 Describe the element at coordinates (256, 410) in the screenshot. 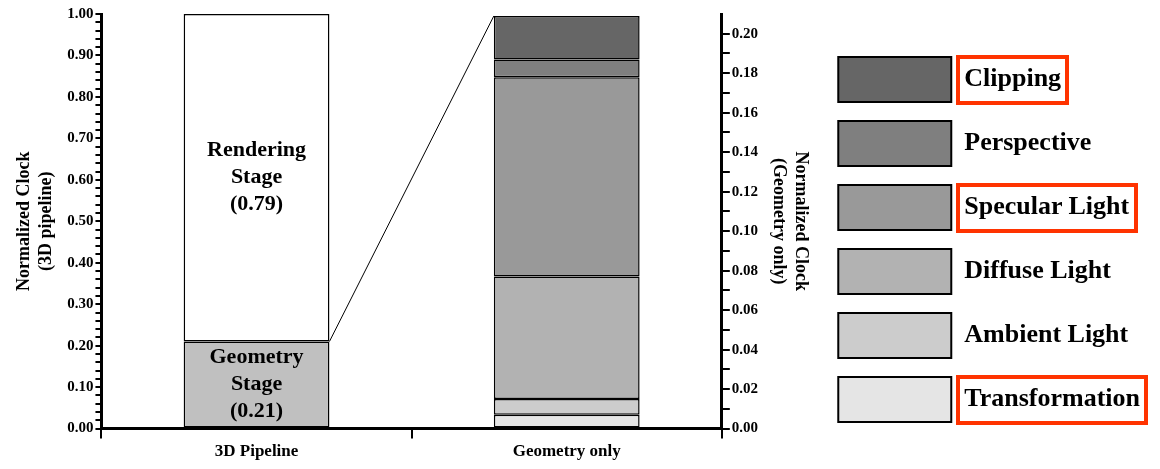

I see `data-label: (0.21)` at that location.